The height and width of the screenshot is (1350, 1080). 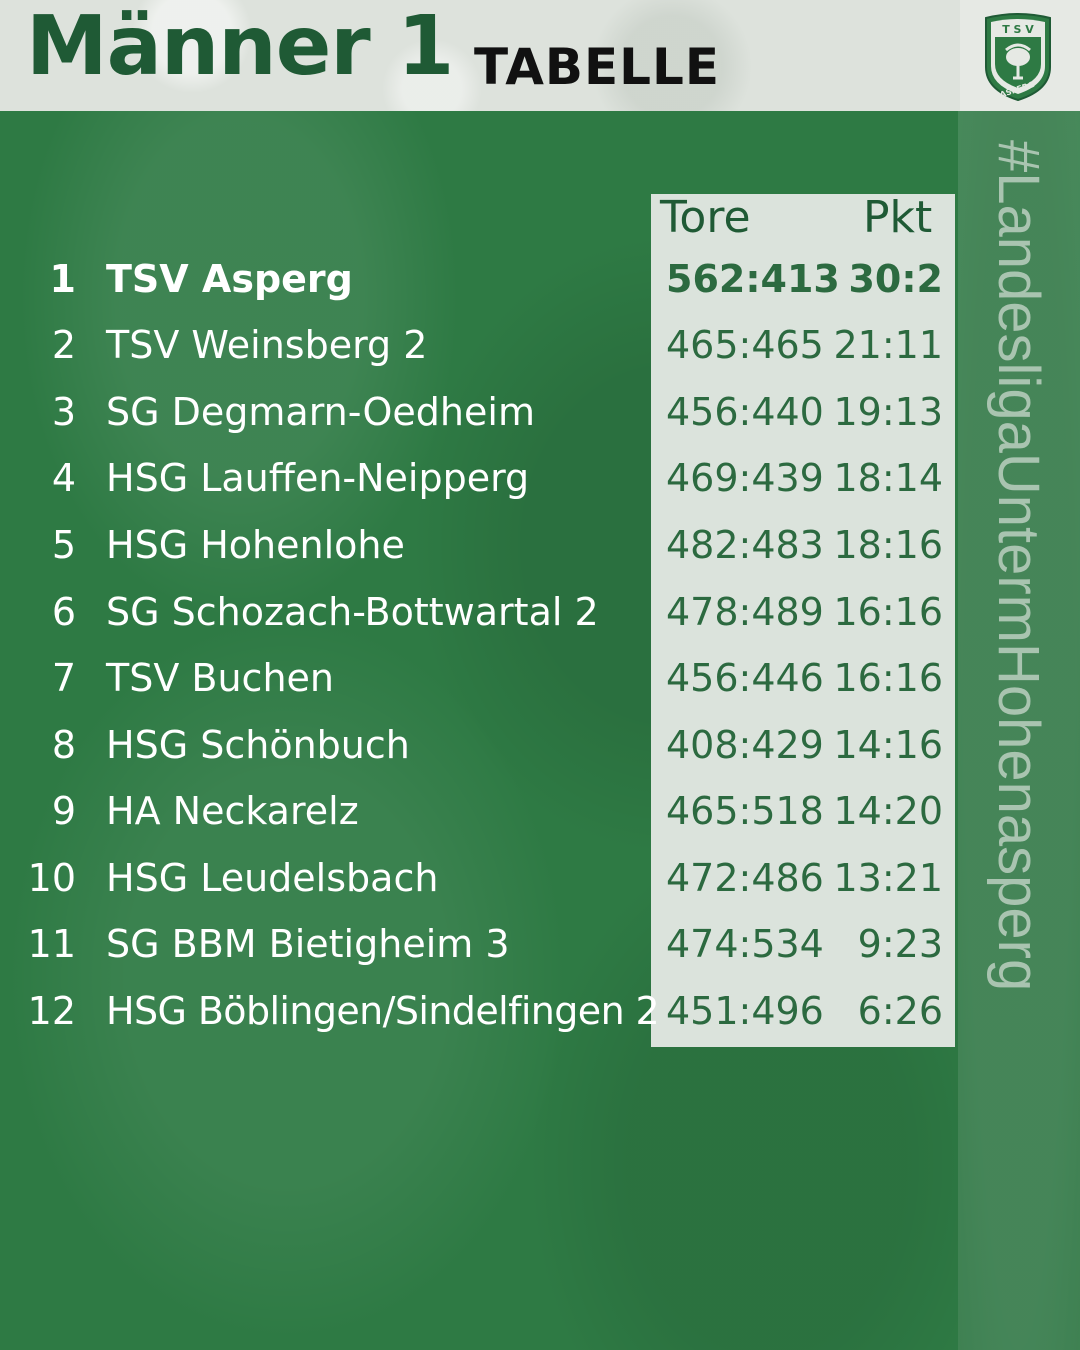 I want to click on team-name: HSG Böblingen/Sindelfingen 2, so click(x=383, y=1011).